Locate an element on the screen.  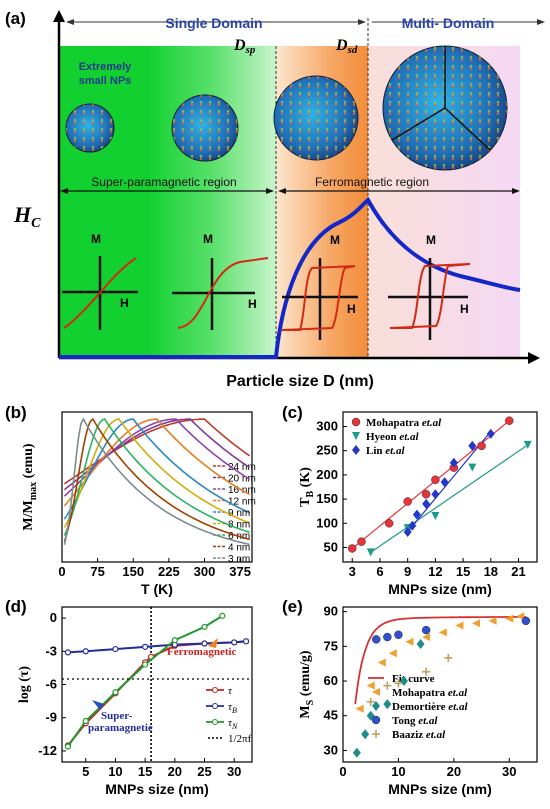
x-tick-label: 225 is located at coordinates (169, 571).